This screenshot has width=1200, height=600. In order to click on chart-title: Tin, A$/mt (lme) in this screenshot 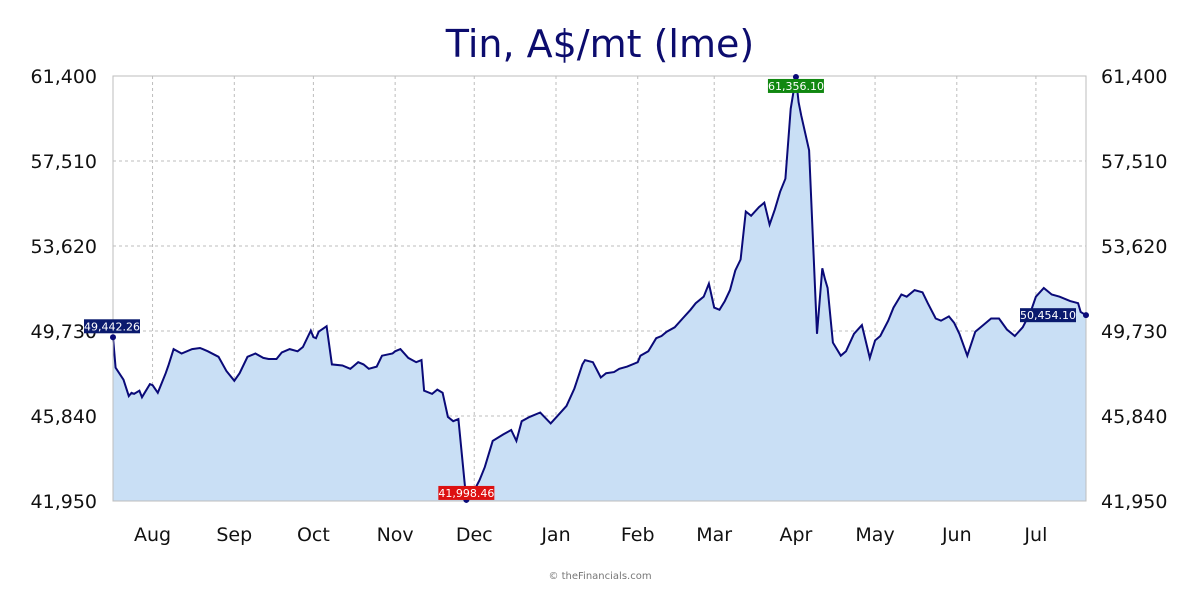, I will do `click(599, 44)`.